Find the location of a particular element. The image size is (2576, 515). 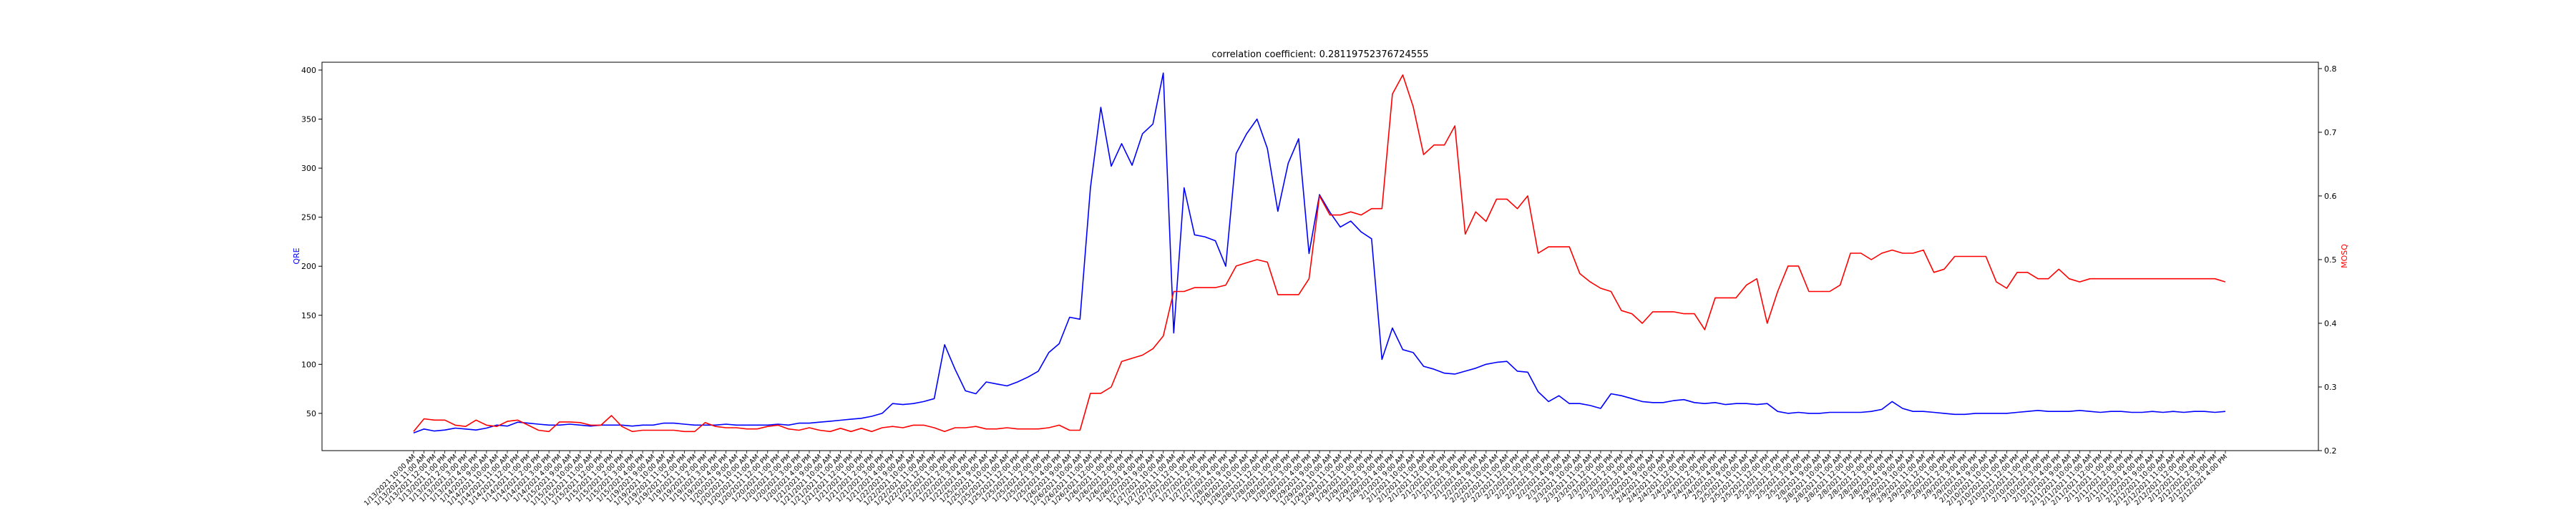

y-right-tick-label: 0.3 is located at coordinates (2330, 387).